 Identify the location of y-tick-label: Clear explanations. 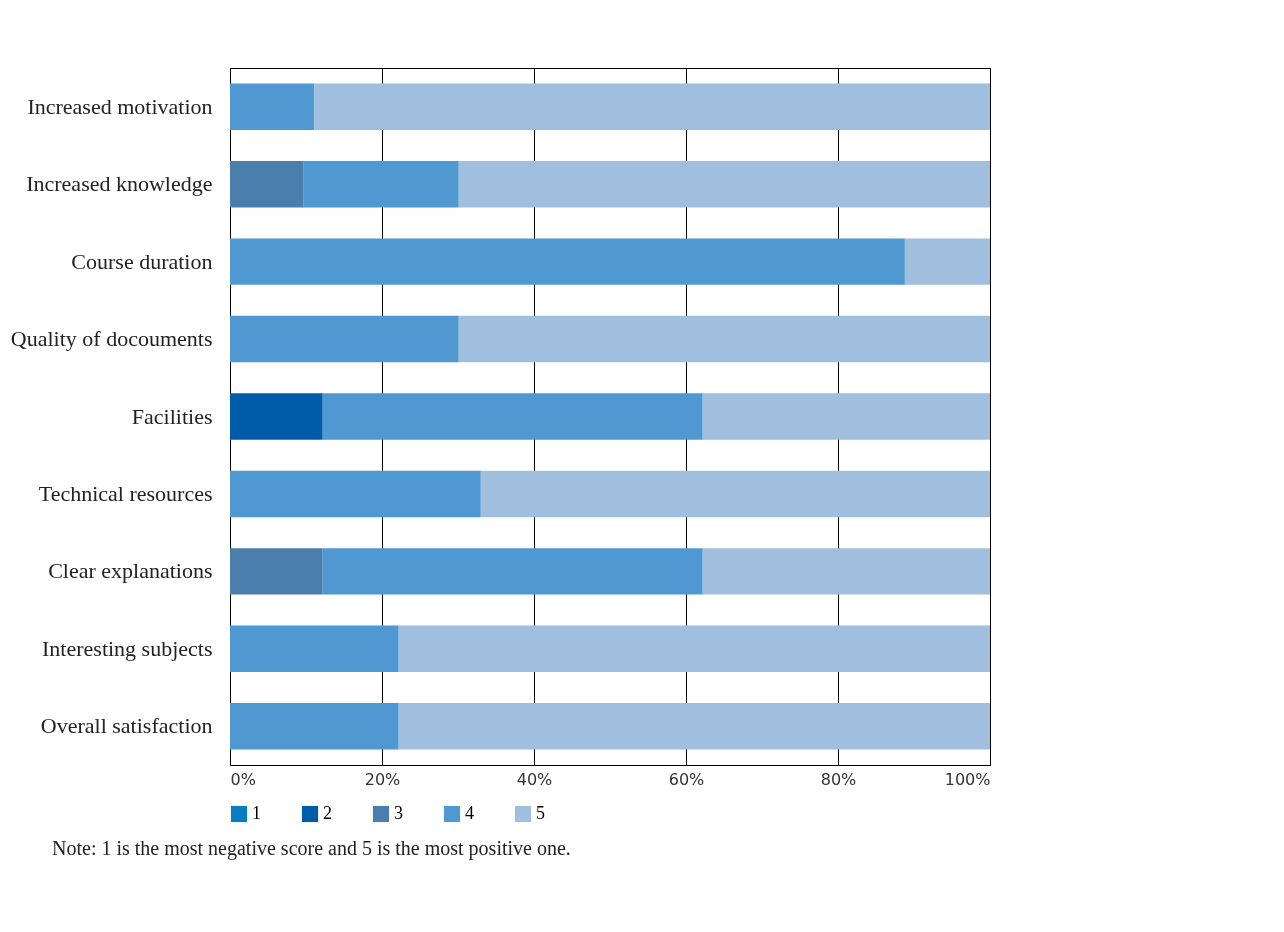
(130, 571).